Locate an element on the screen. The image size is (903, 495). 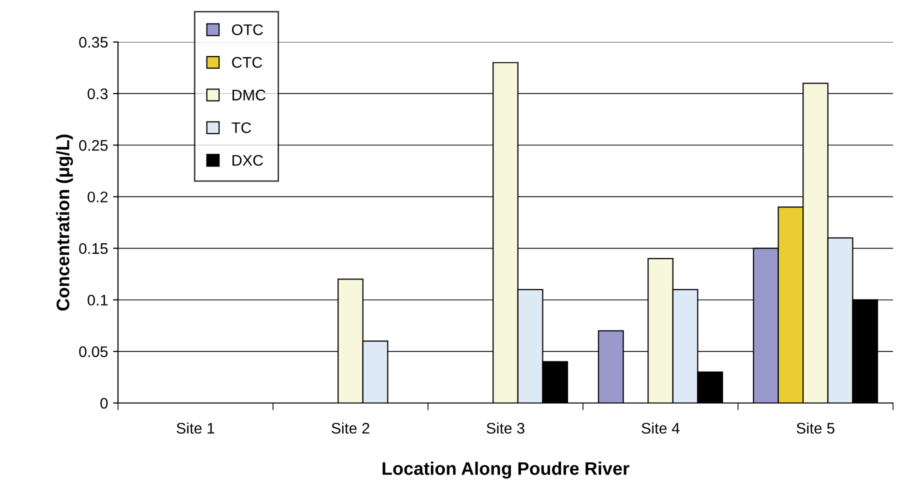
y-tick-label: 0.1 is located at coordinates (98, 300).